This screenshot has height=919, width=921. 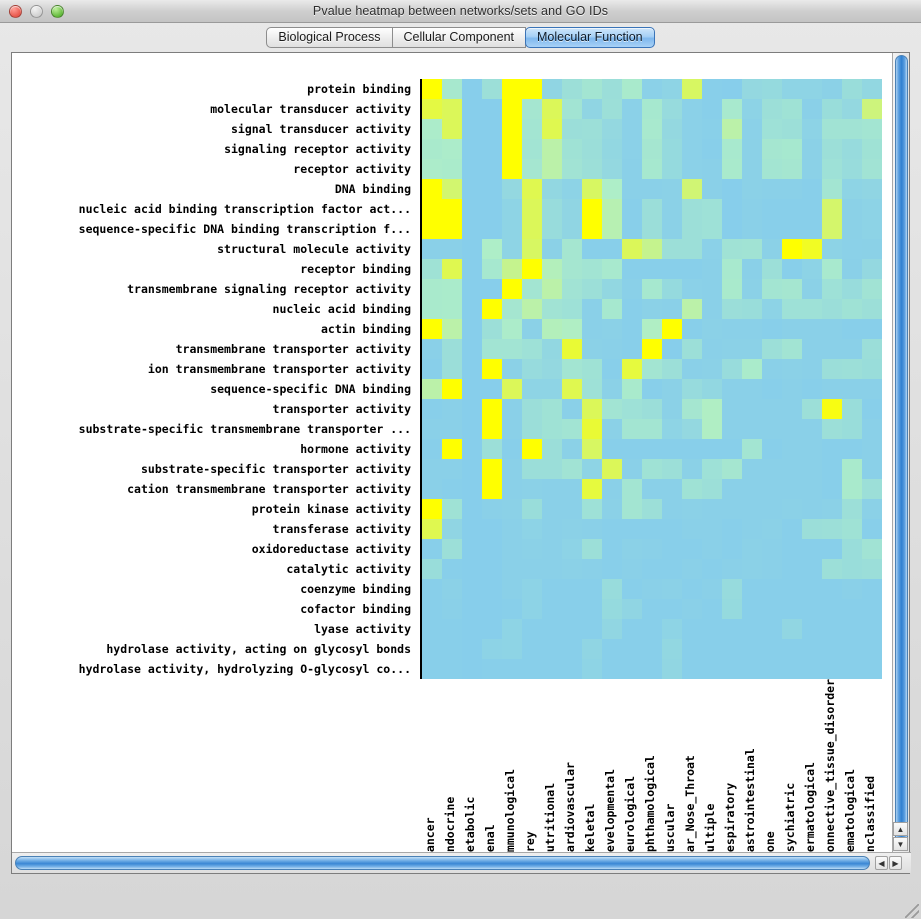 What do you see at coordinates (329, 37) in the screenshot?
I see `tab-biological-process: Biological Process` at bounding box center [329, 37].